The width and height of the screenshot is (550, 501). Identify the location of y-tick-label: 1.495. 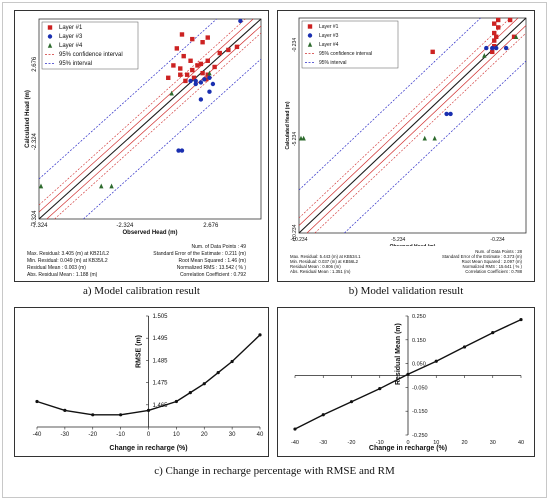
(161, 339).